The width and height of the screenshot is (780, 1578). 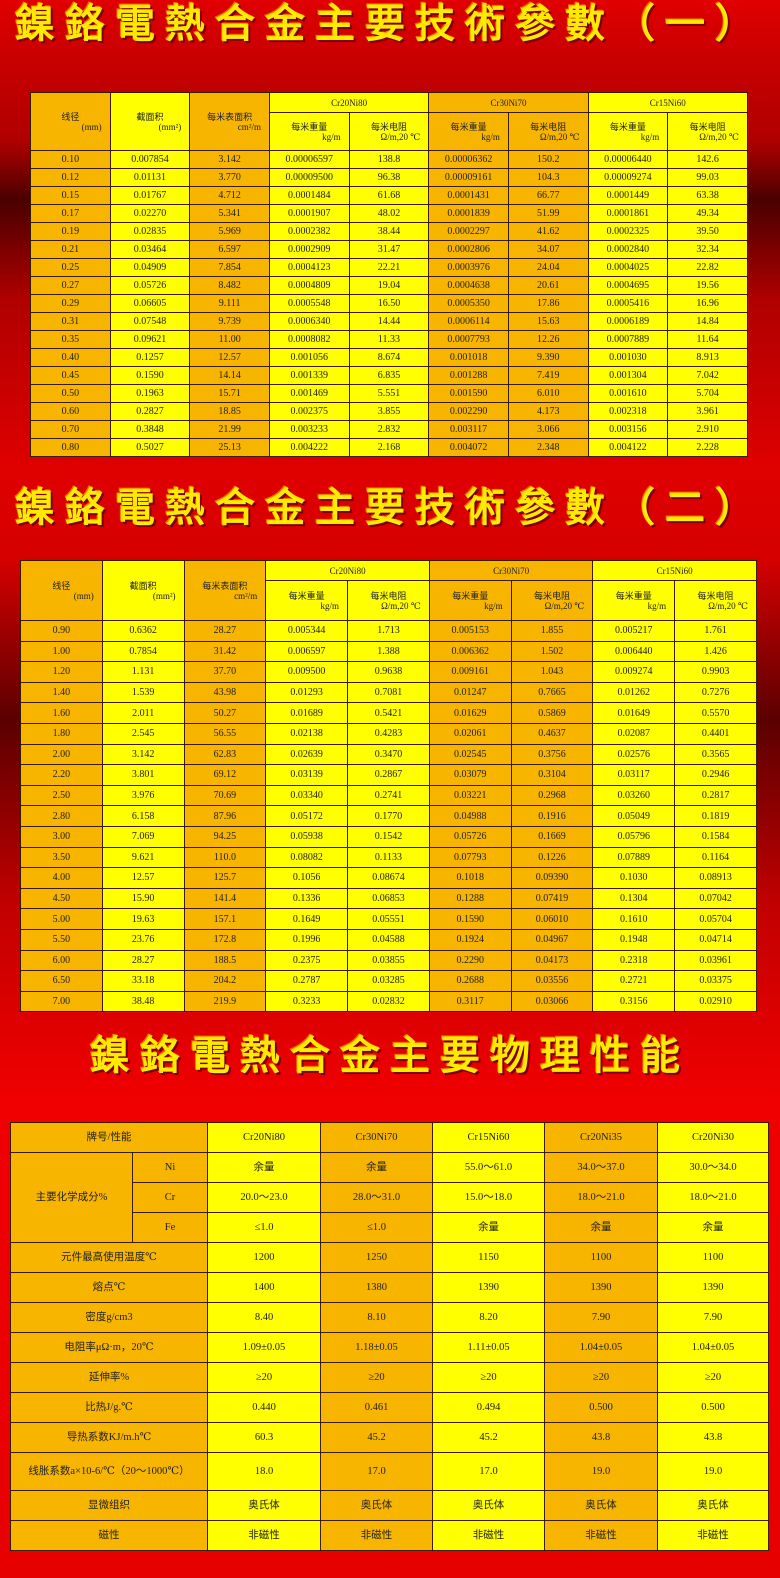 What do you see at coordinates (307, 733) in the screenshot?
I see `table-cell: 0.02138` at bounding box center [307, 733].